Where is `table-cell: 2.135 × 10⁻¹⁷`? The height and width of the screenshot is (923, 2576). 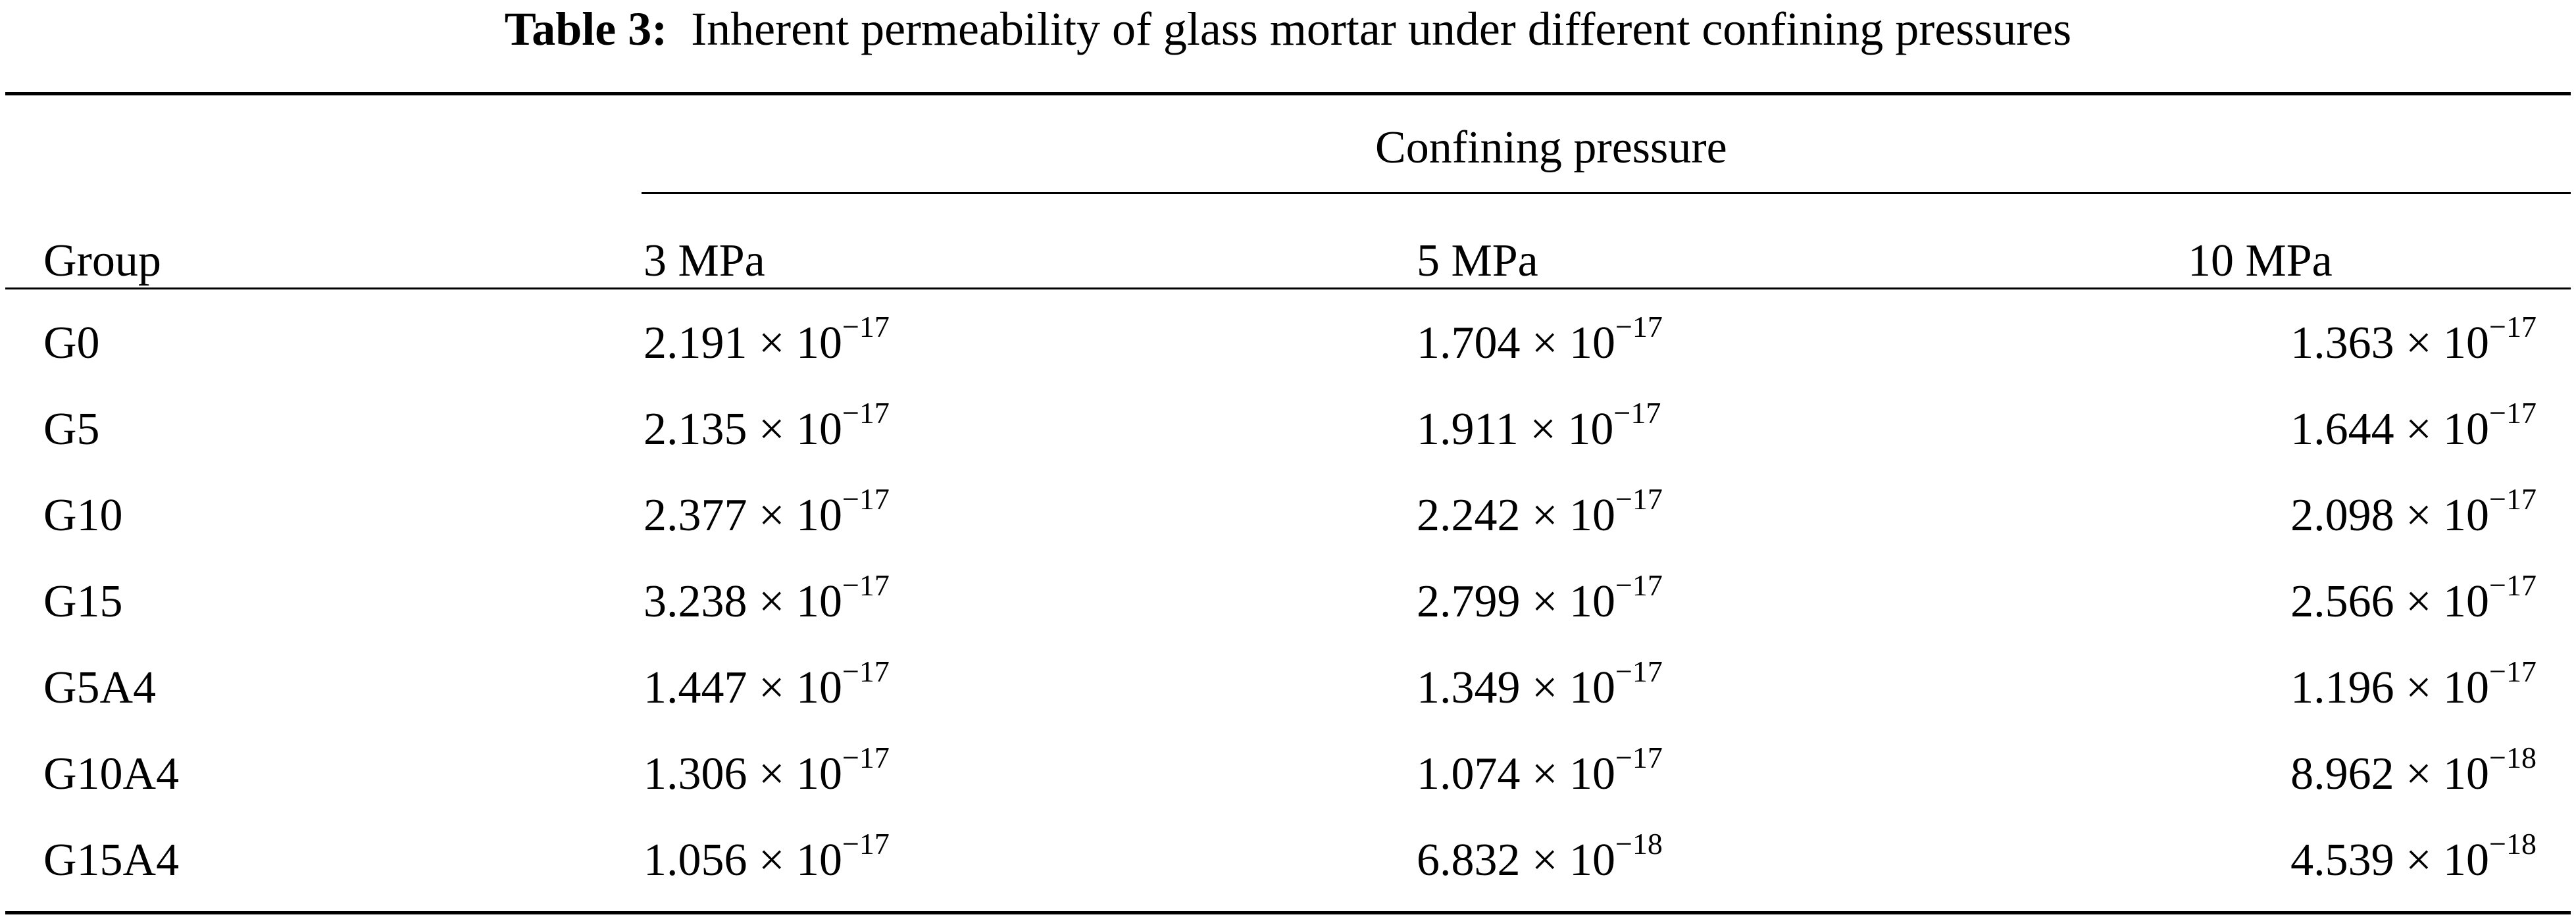 table-cell: 2.135 × 10⁻¹⁷ is located at coordinates (767, 426).